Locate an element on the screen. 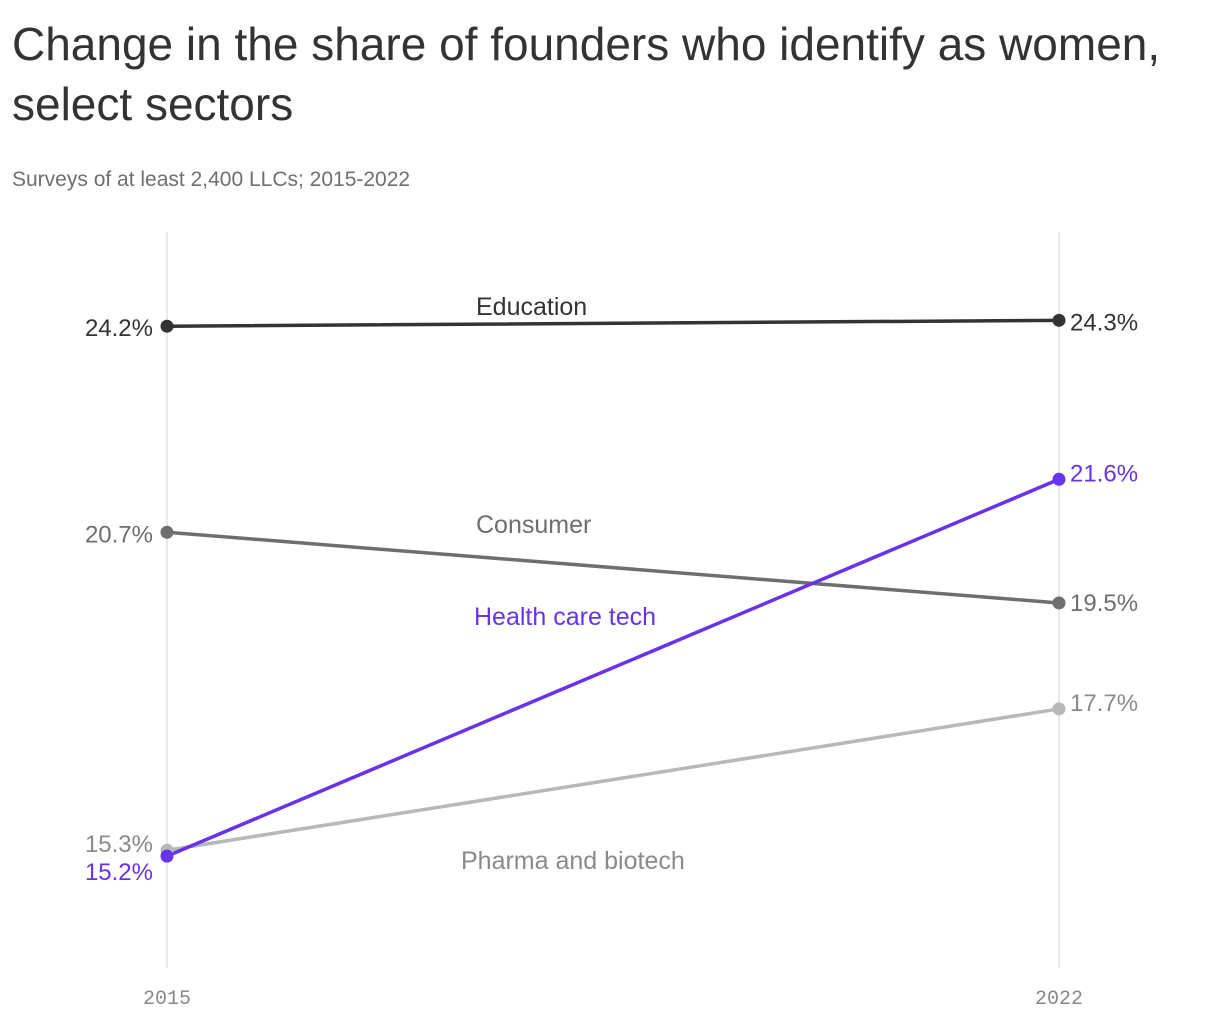 This screenshot has width=1220, height=1020. value-label-pharma-and-biotech-2022: 17.7% is located at coordinates (1104, 703).